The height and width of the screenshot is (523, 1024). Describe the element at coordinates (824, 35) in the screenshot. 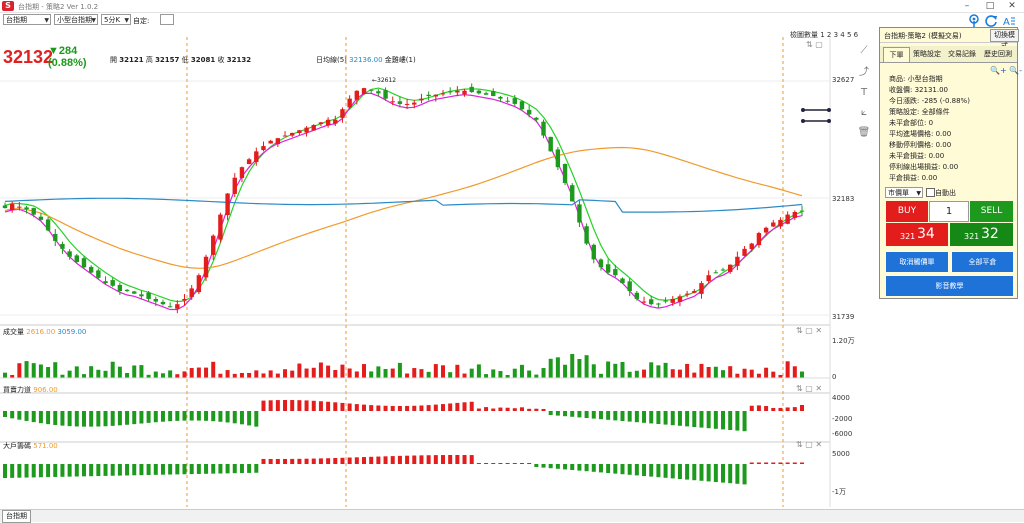

I see `view-count-selector: 檢圖數量 1 2 3 4 5 6` at that location.